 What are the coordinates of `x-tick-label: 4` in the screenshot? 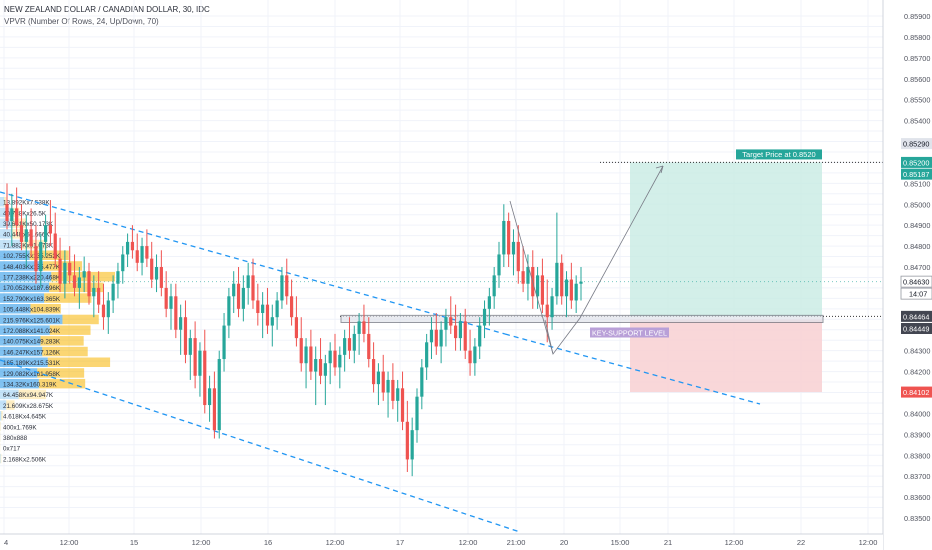 It's located at (6, 542).